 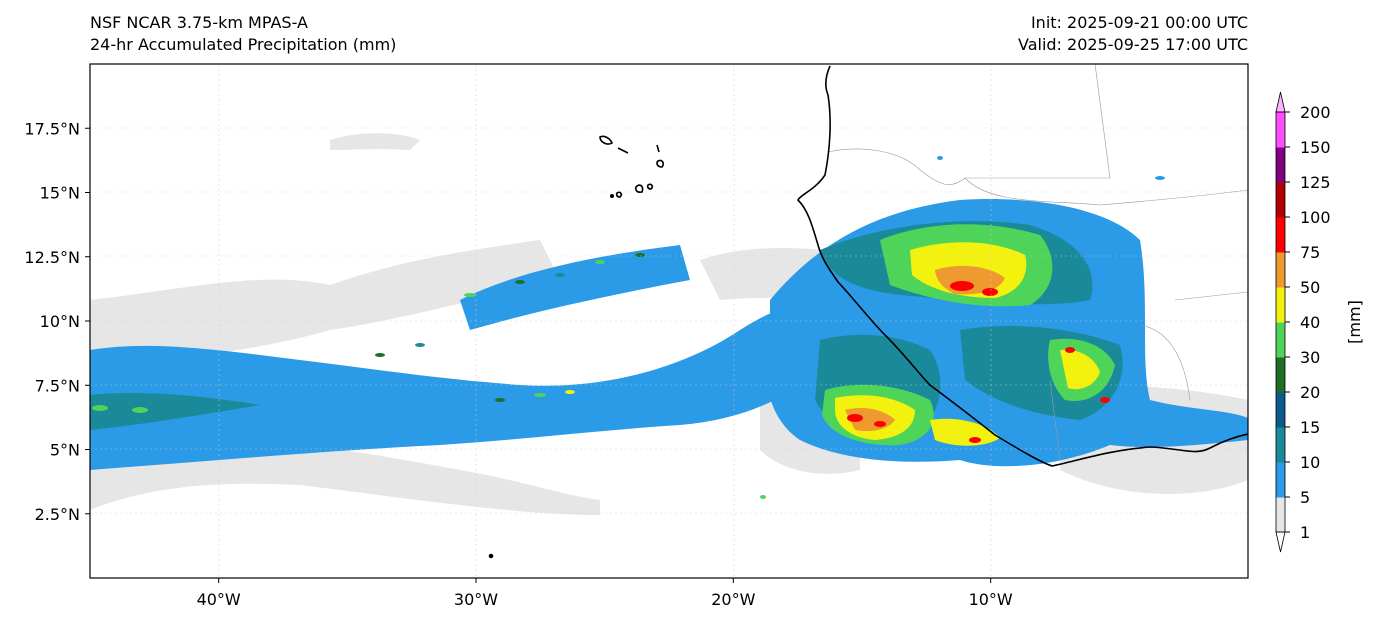 I want to click on valid-time: Valid: 2025-09-25 17:00 UTC, so click(x=1132, y=44).